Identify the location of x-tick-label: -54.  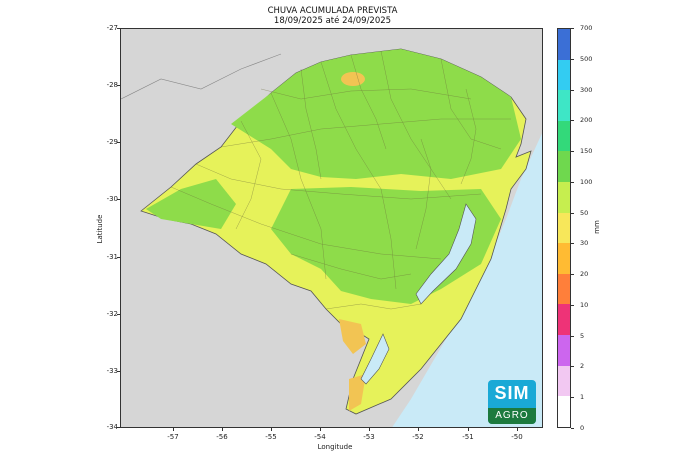
(320, 437).